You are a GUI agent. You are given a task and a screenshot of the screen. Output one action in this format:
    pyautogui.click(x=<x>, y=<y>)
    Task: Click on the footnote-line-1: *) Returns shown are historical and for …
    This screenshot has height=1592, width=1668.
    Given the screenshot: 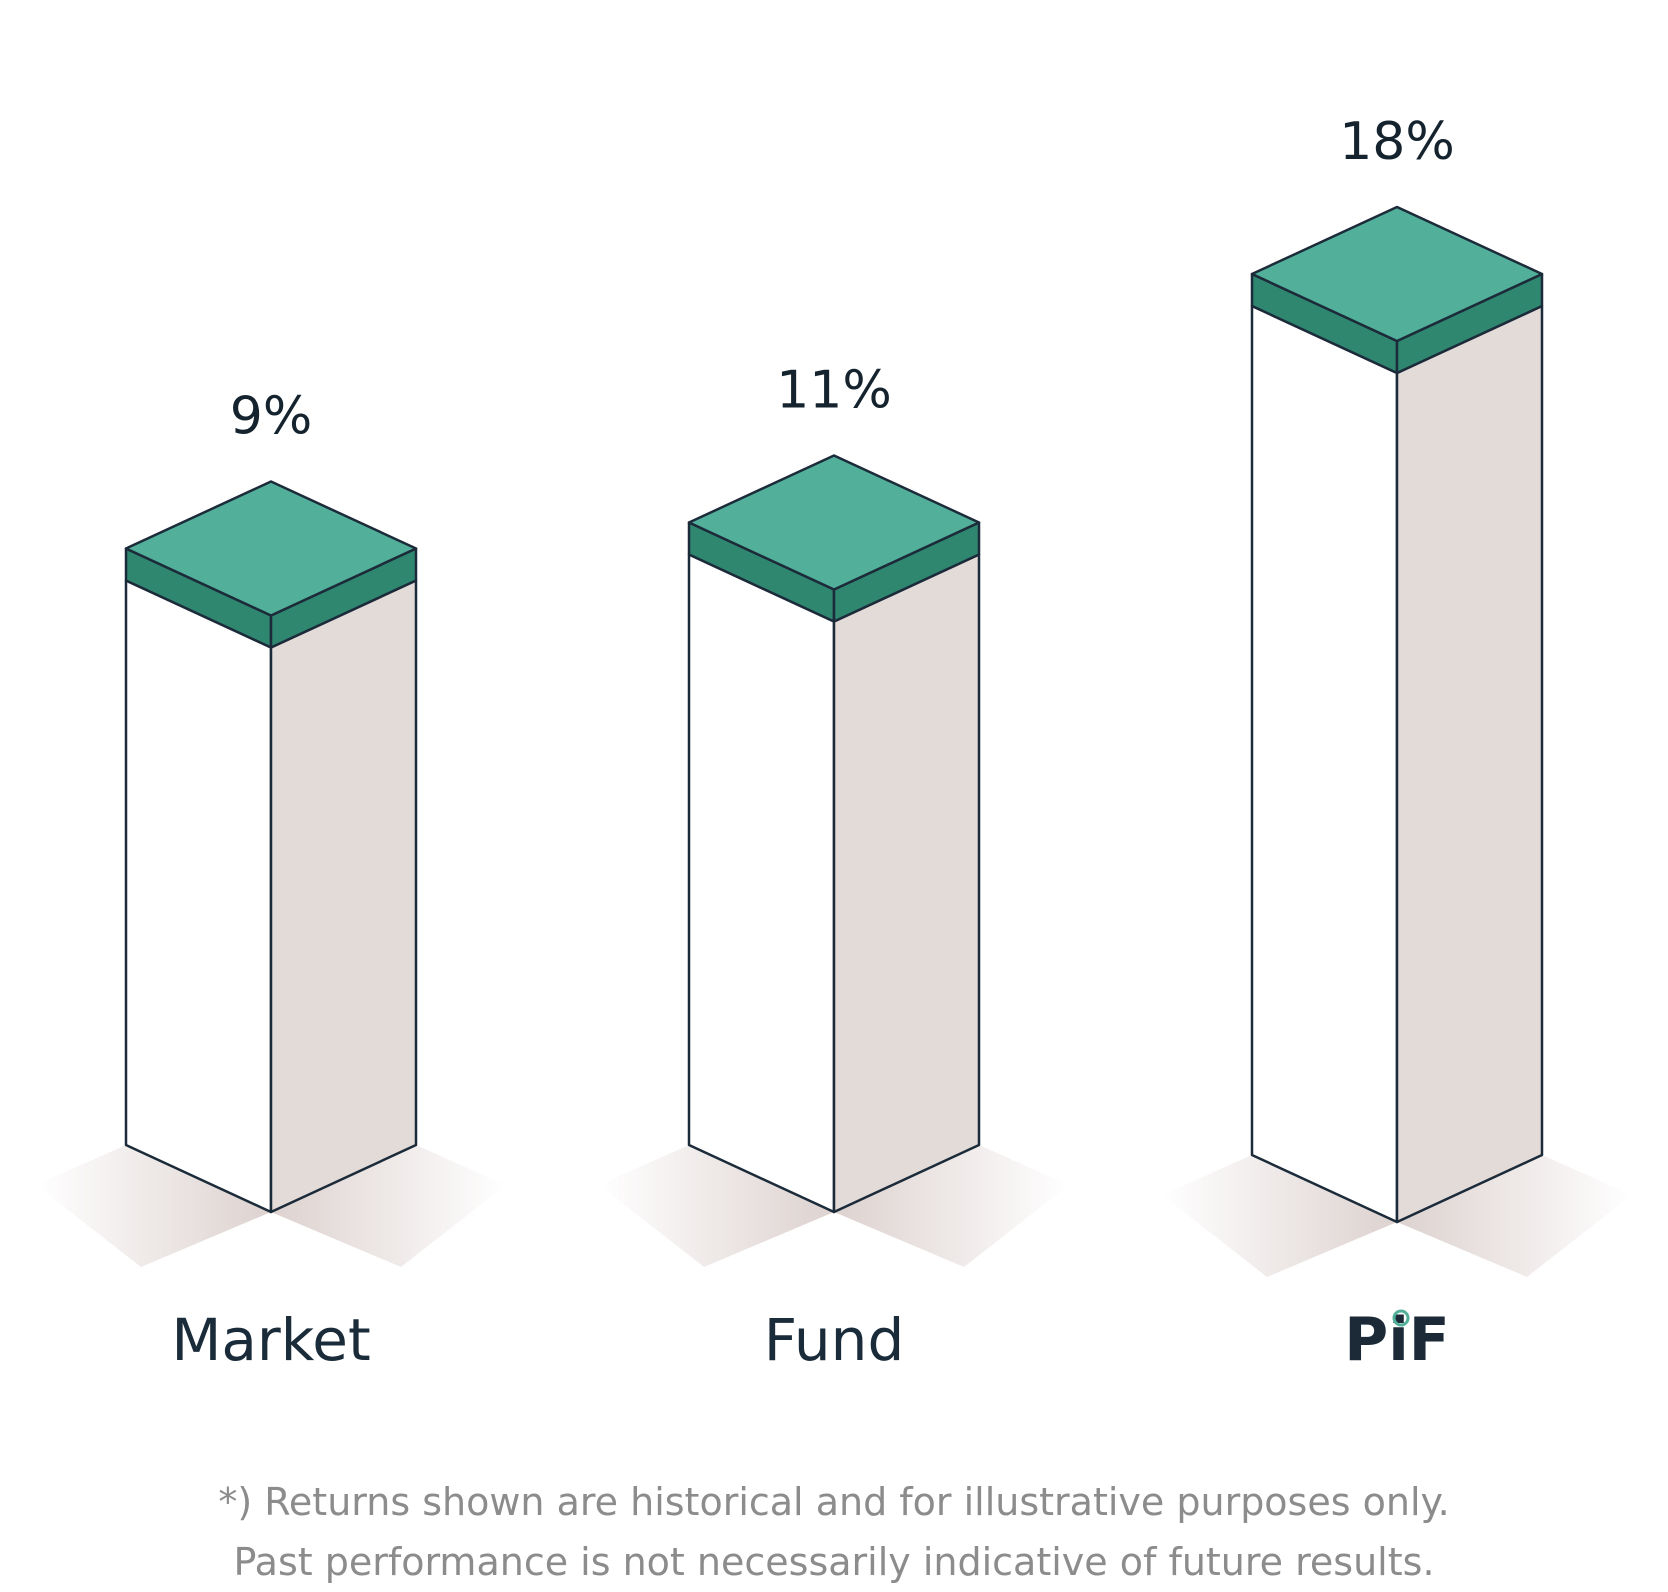 What is the action you would take?
    pyautogui.click(x=834, y=1502)
    